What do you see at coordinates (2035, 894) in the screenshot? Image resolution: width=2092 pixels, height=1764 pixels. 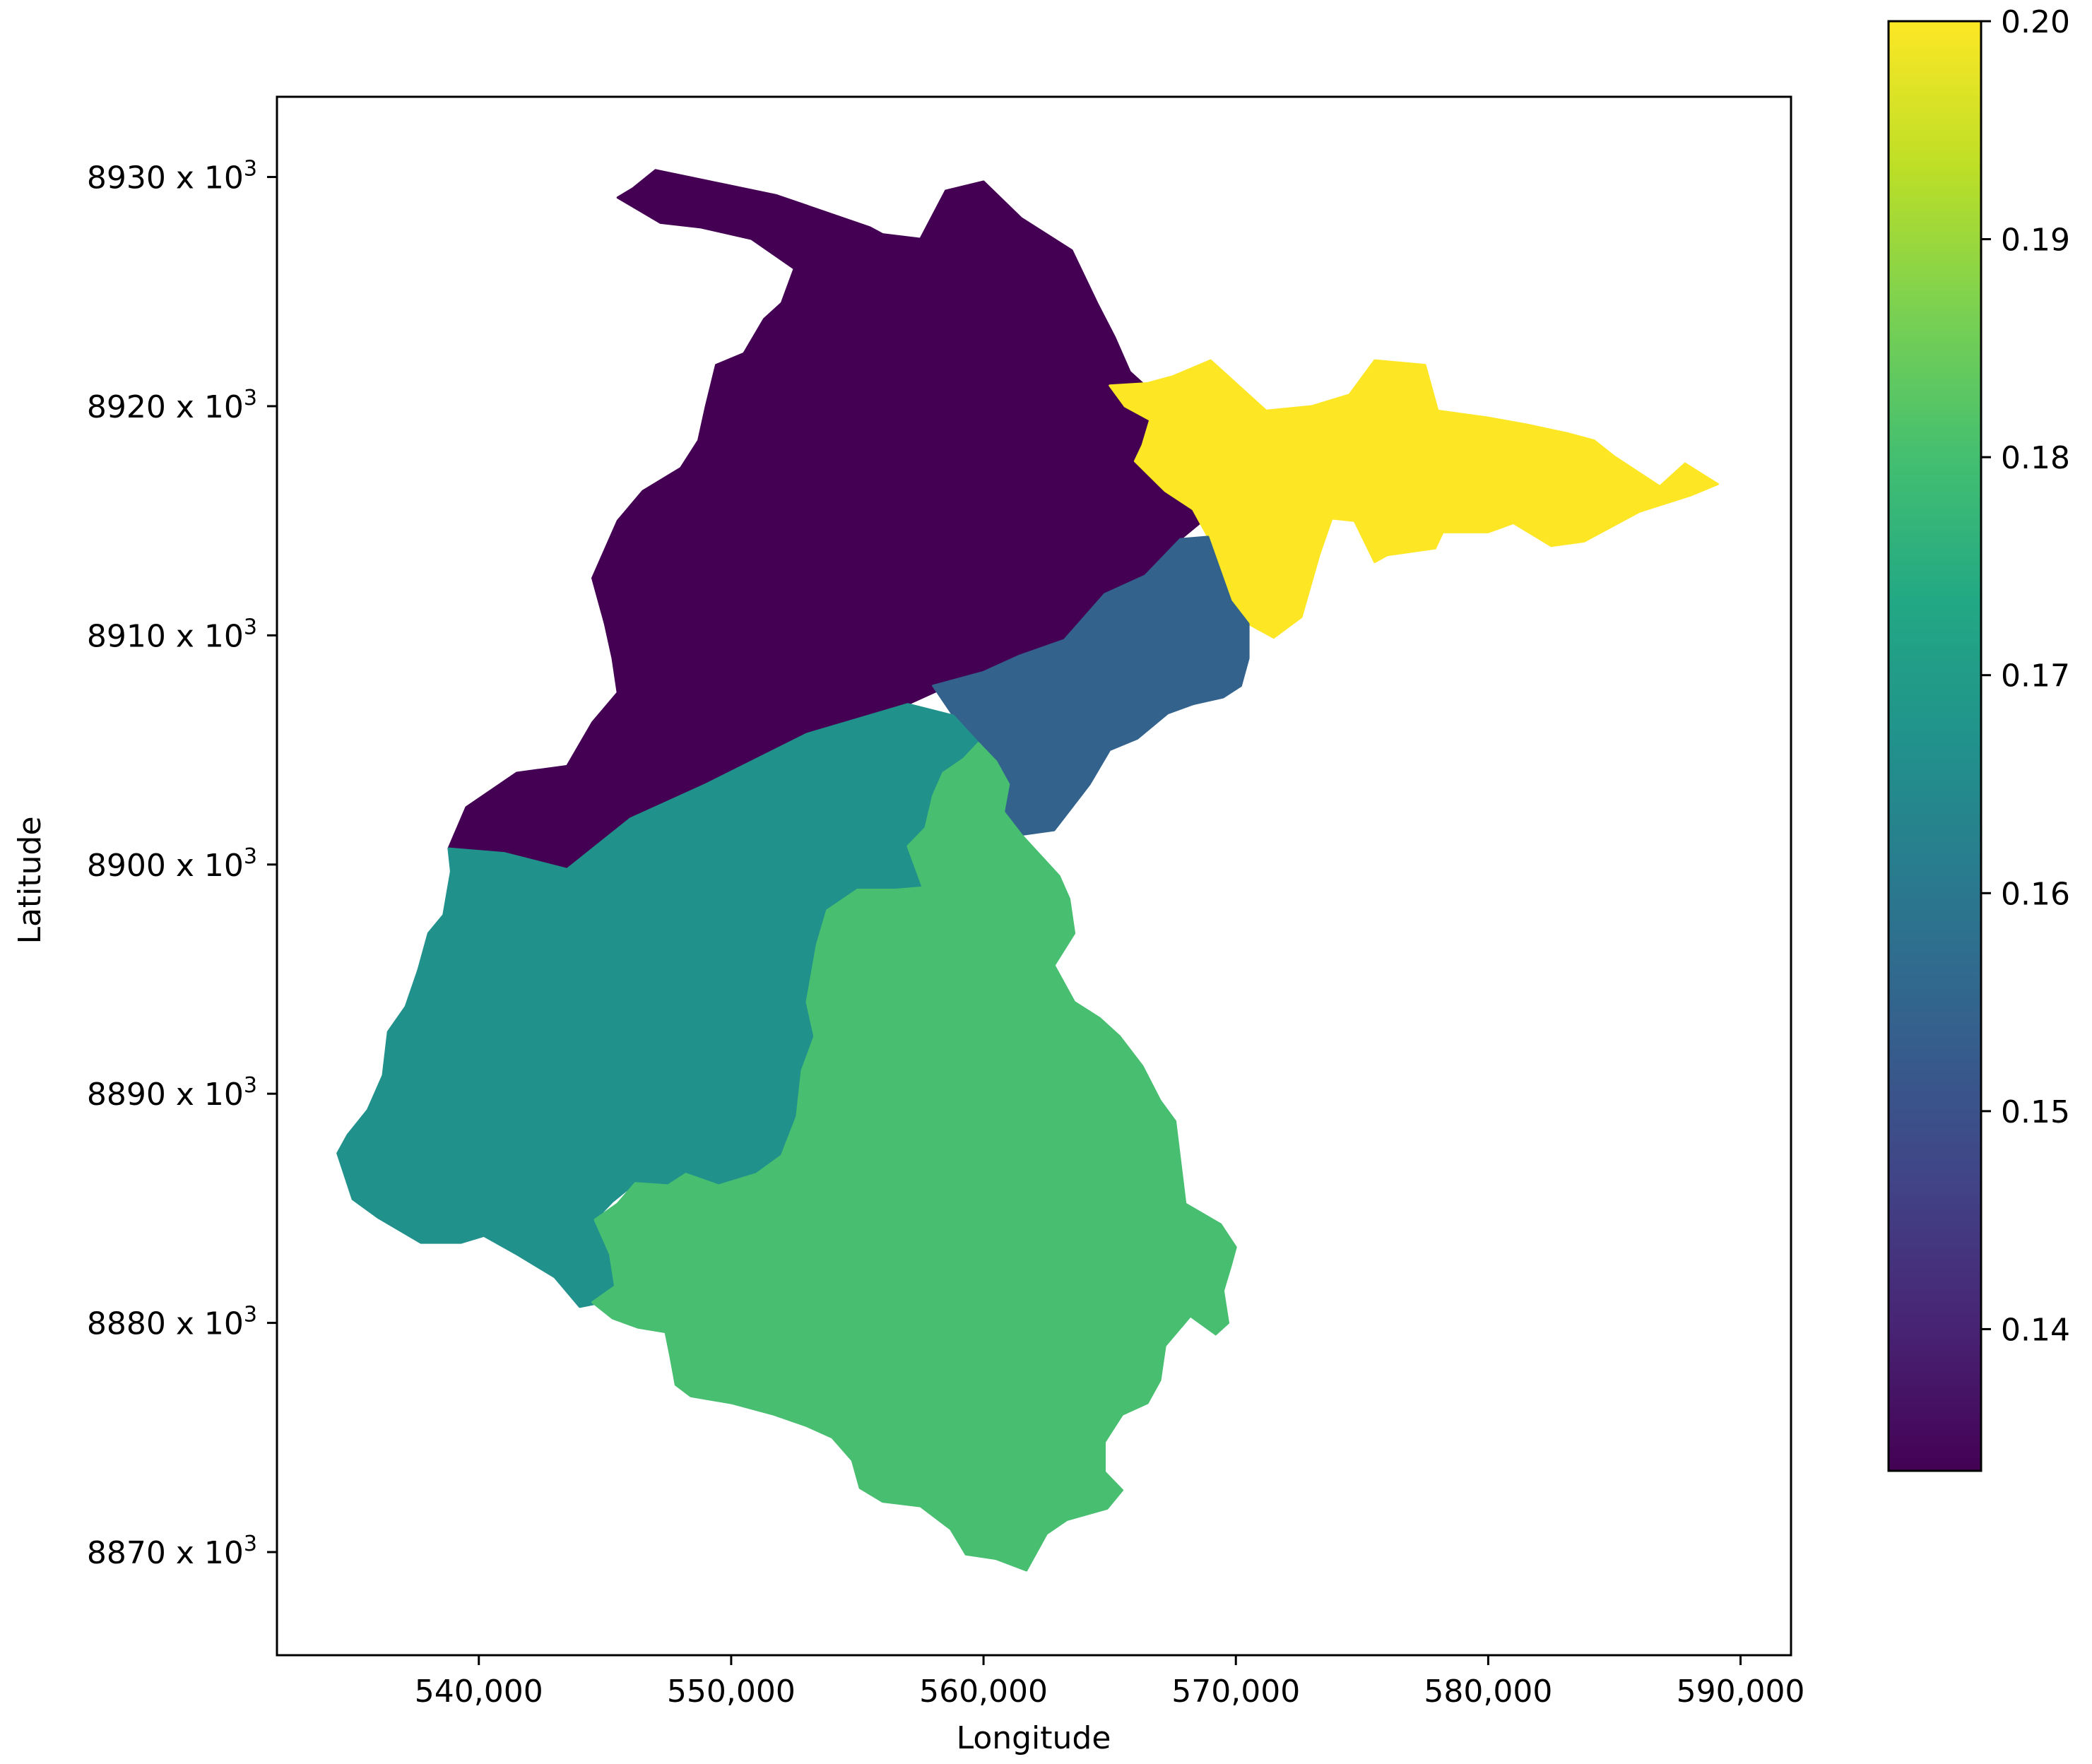 I see `colorbar-tick-label: 0.16` at bounding box center [2035, 894].